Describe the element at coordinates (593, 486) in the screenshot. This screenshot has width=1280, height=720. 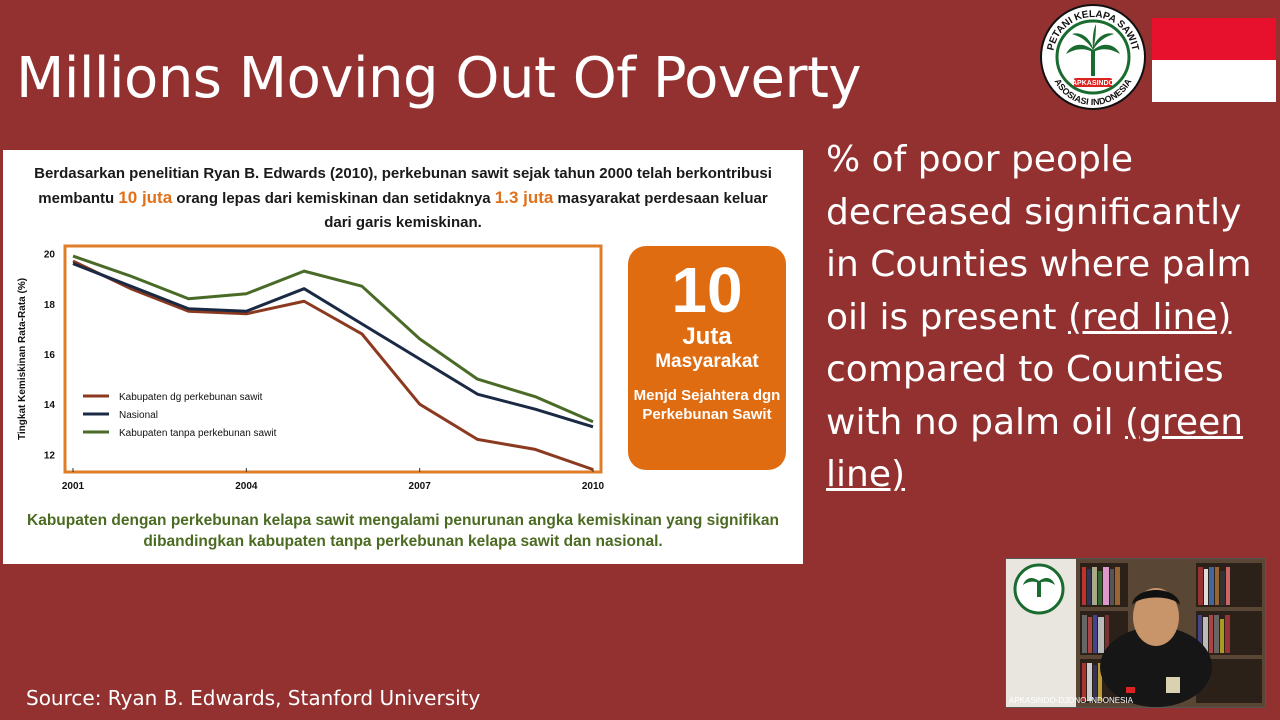
I see `x-tick-label: 2010` at that location.